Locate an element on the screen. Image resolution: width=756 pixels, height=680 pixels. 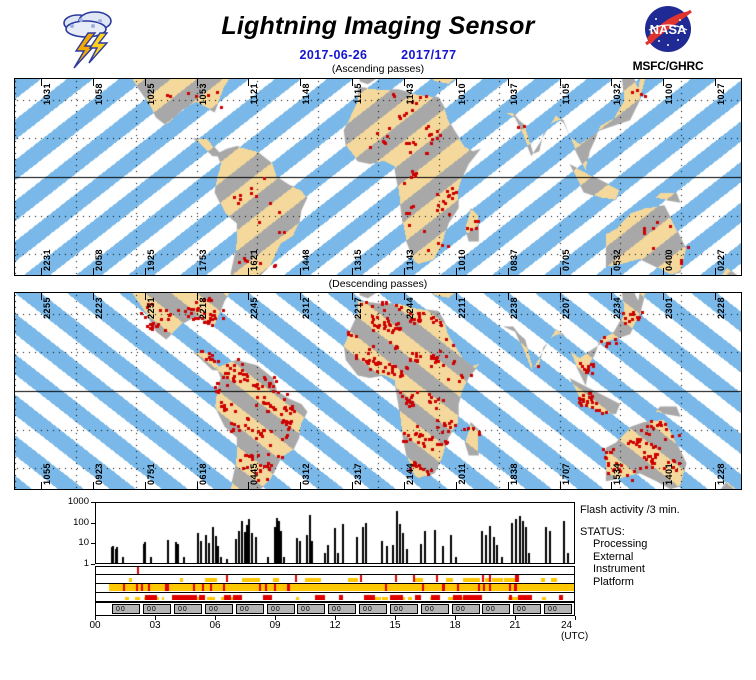
orbit-label-bottom: 0618 is located at coordinates (202, 473).